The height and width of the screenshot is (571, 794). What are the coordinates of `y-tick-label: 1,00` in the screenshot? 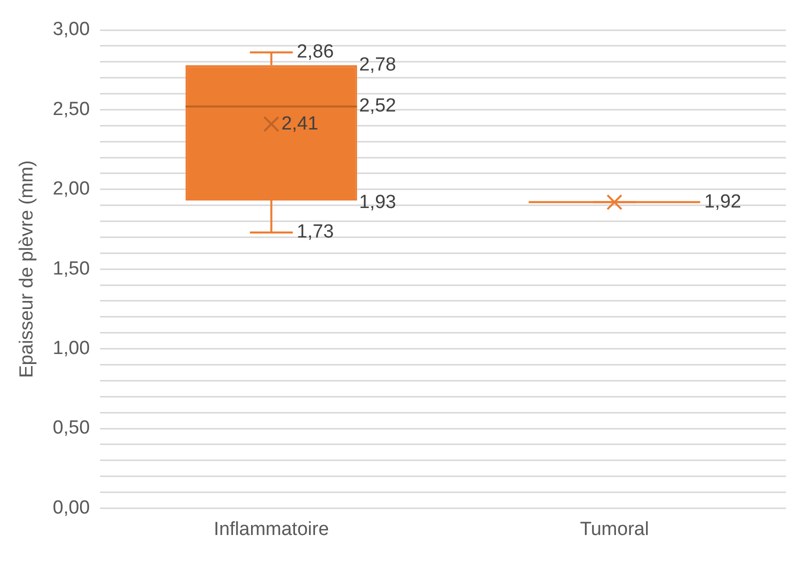 It's located at (71, 349).